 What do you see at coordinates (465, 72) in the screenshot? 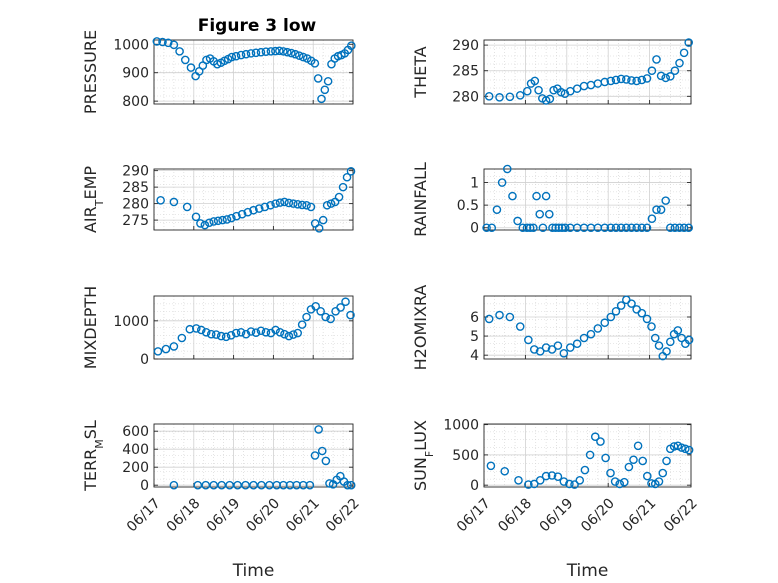
I see `y-tick-label: 285` at bounding box center [465, 72].